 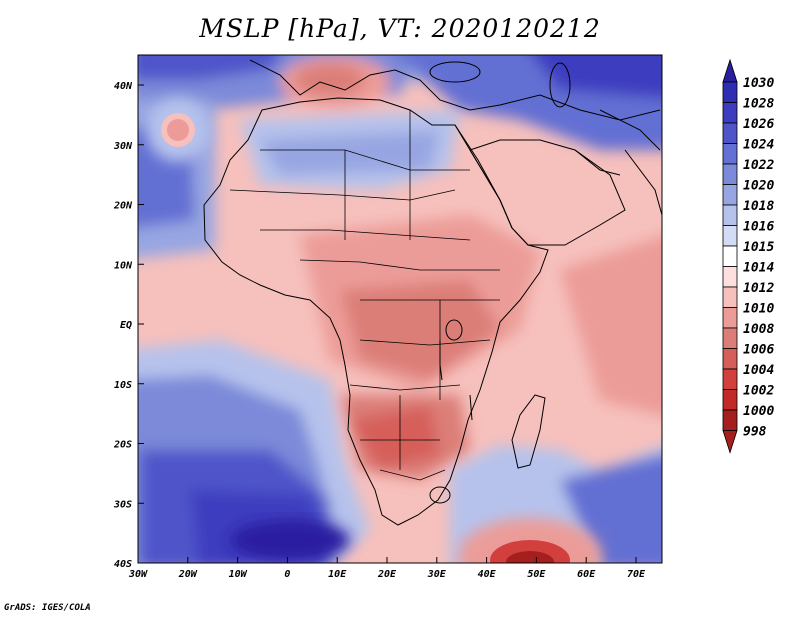 I want to click on lon-tick-label: 0, so click(x=287, y=574).